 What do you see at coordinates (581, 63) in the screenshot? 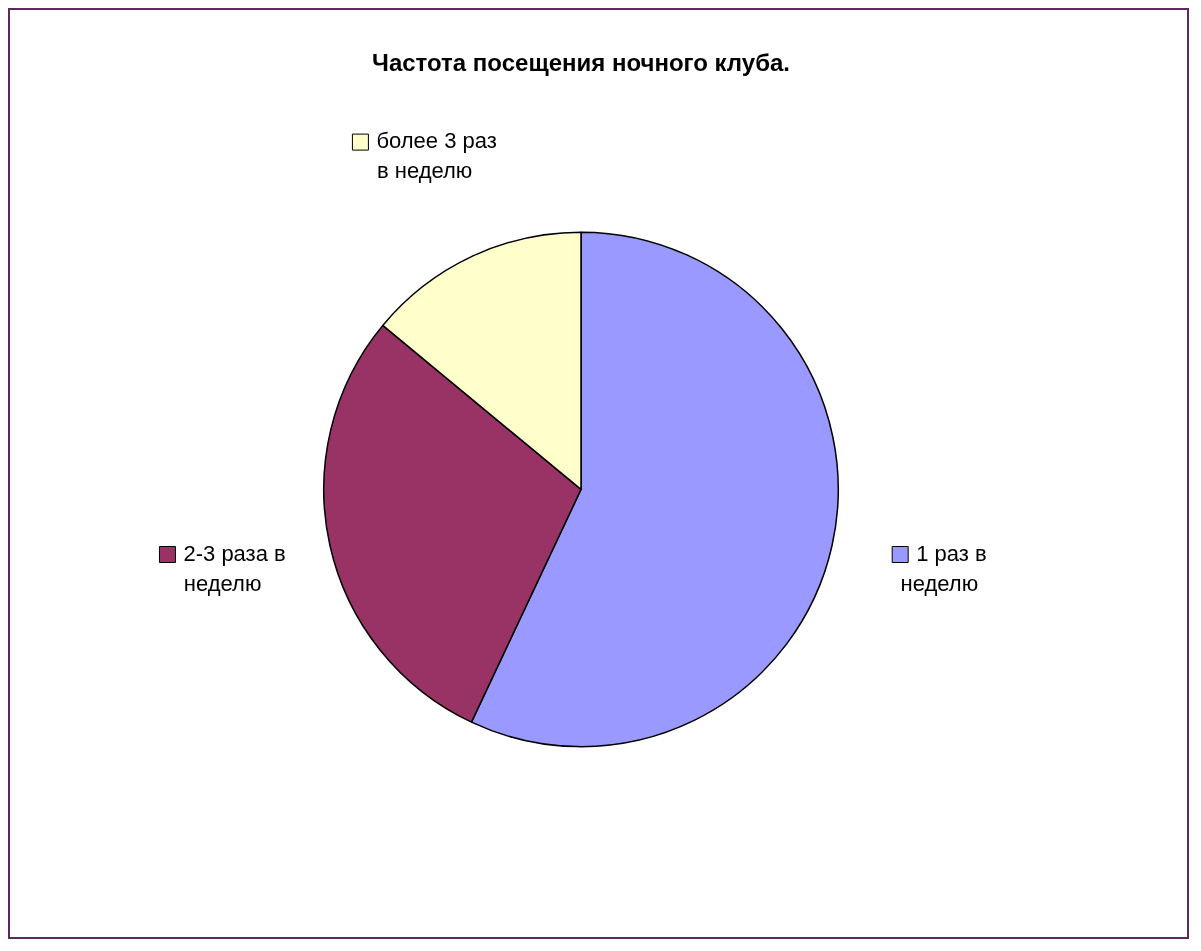
I see `chart-title: Частота посещения ночного клуба.` at bounding box center [581, 63].